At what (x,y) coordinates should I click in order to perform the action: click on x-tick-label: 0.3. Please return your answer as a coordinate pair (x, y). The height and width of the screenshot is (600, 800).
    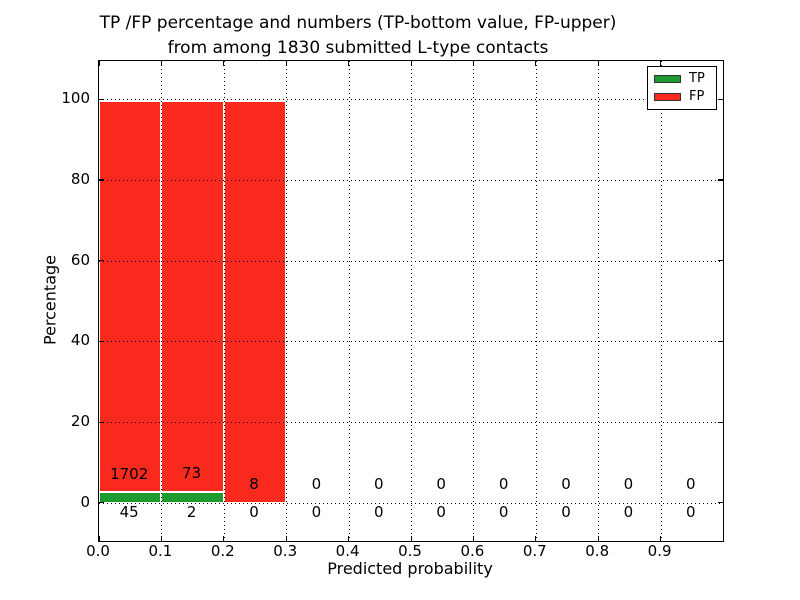
    Looking at the image, I should click on (285, 551).